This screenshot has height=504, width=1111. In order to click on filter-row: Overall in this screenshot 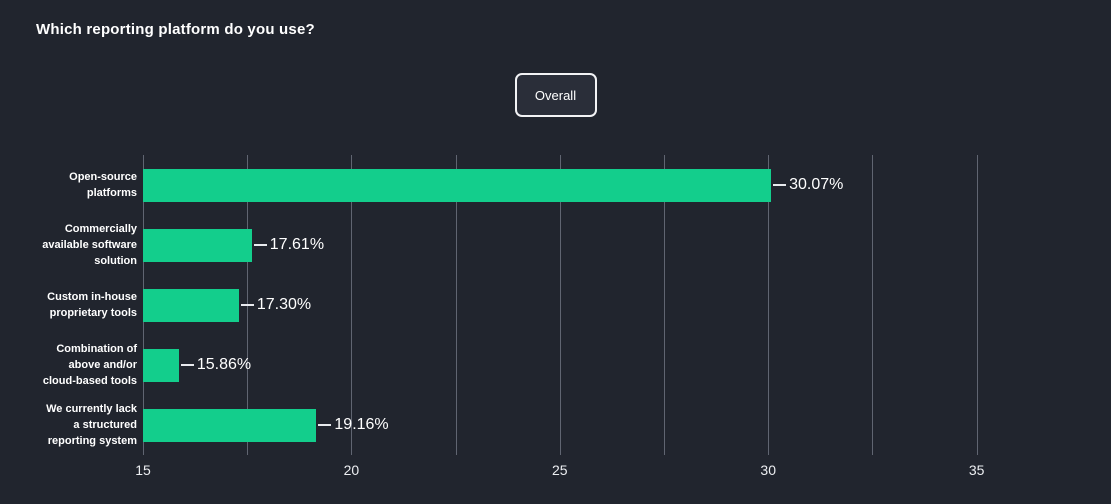, I will do `click(555, 95)`.